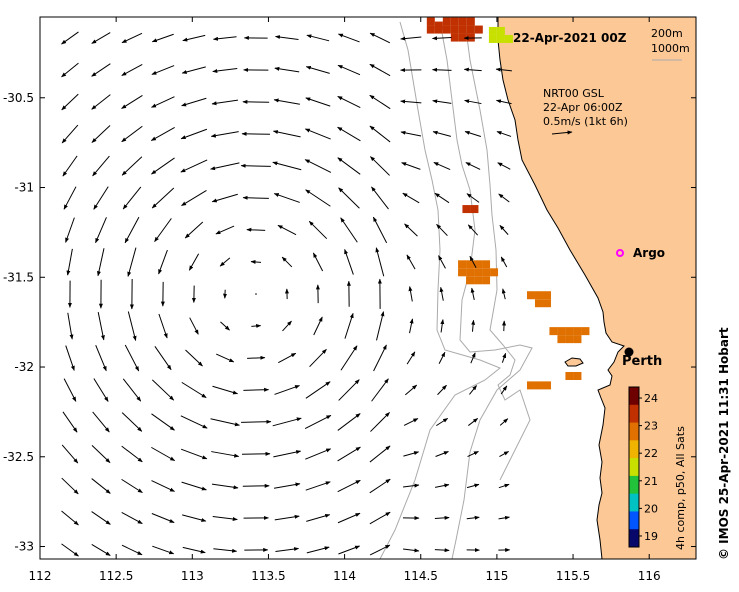 The image size is (739, 592). What do you see at coordinates (24, 367) in the screenshot?
I see `y-tick-label: -32` at bounding box center [24, 367].